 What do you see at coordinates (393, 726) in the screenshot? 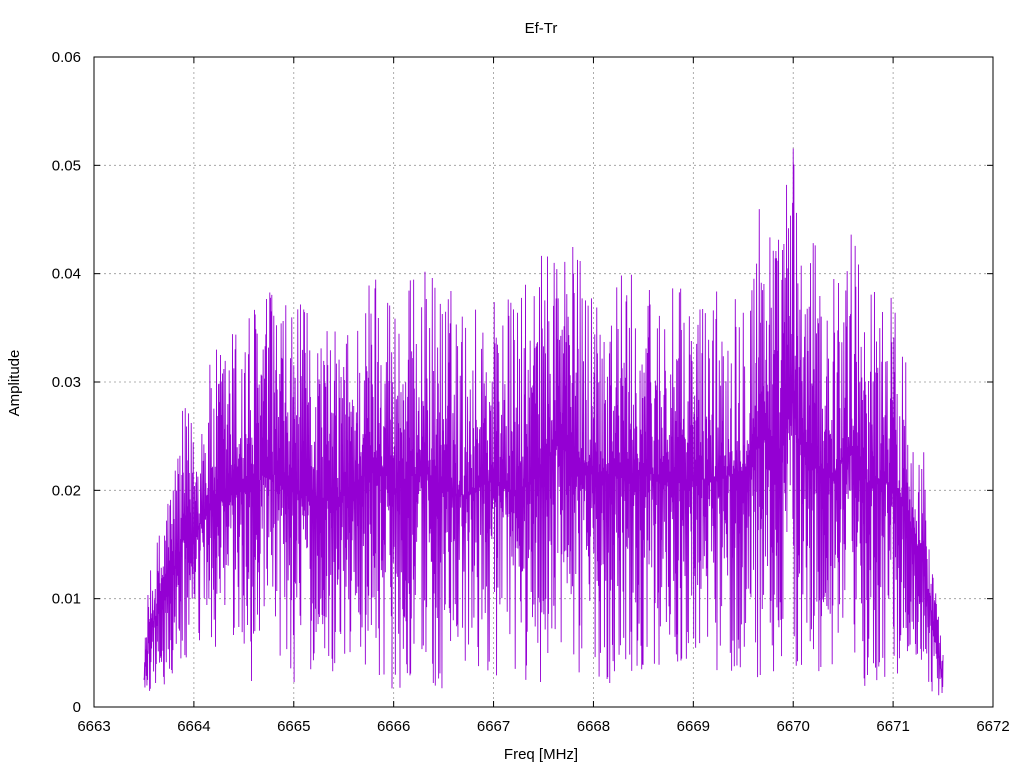
I see `x-tick-label: 6666` at bounding box center [393, 726].